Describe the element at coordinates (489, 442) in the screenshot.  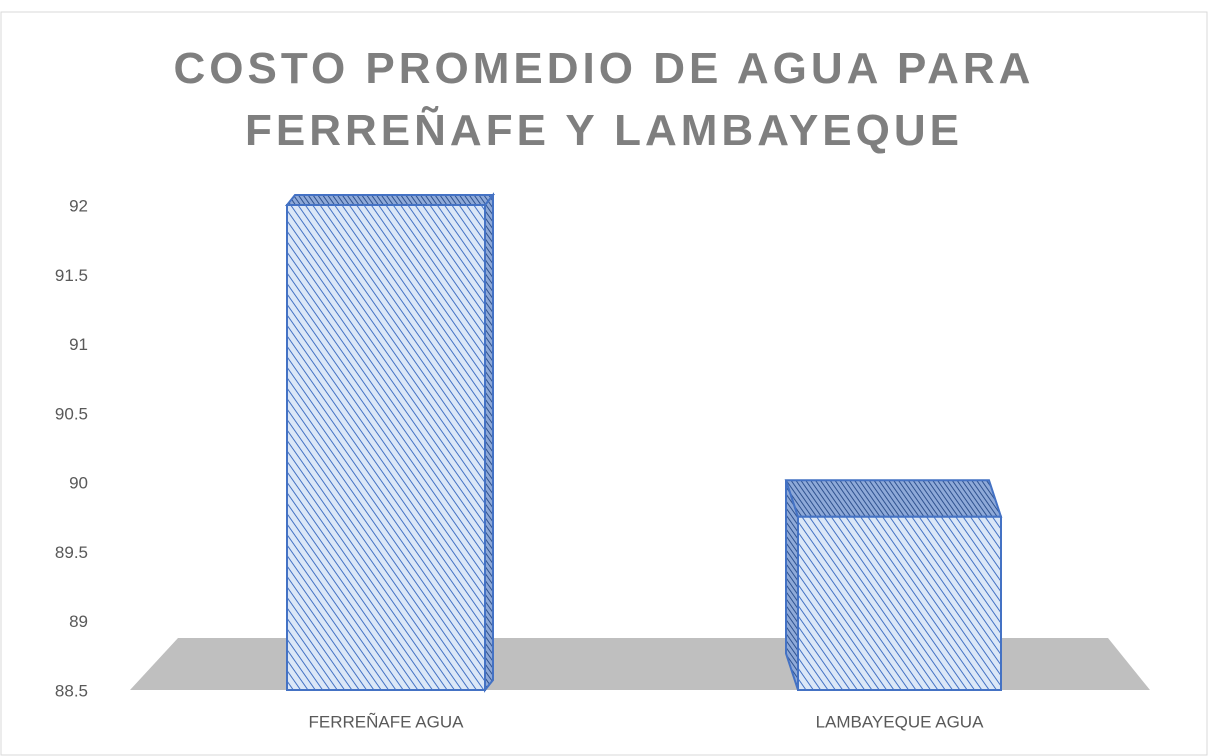
I see `bar-side` at that location.